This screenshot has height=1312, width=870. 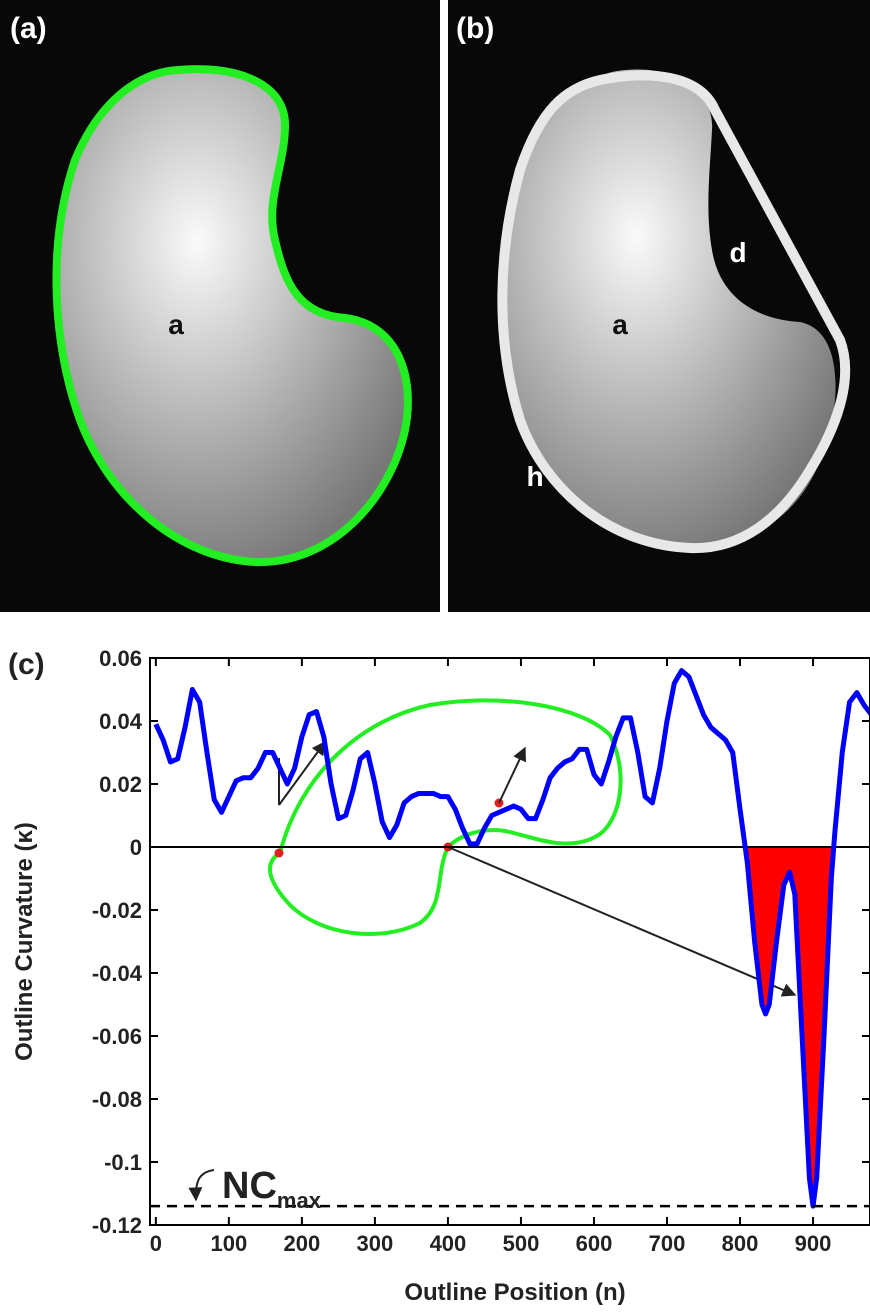 I want to click on nucleus, so click(x=670, y=309).